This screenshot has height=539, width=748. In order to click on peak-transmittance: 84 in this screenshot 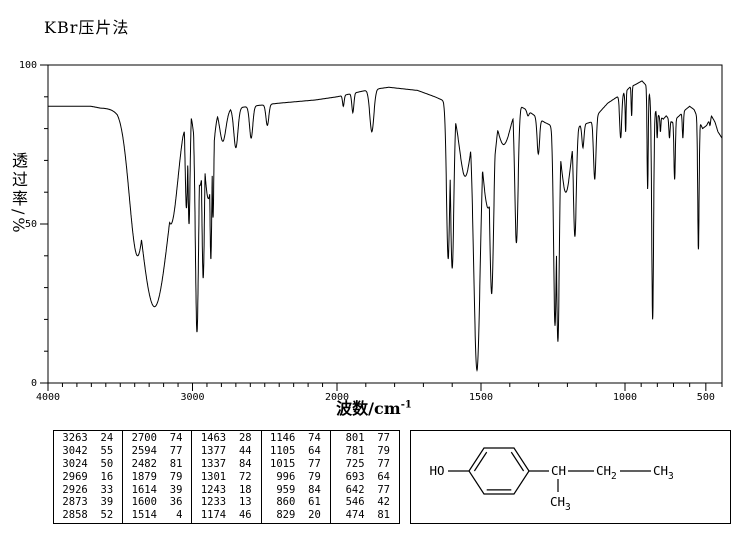, I will do `click(314, 489)`.